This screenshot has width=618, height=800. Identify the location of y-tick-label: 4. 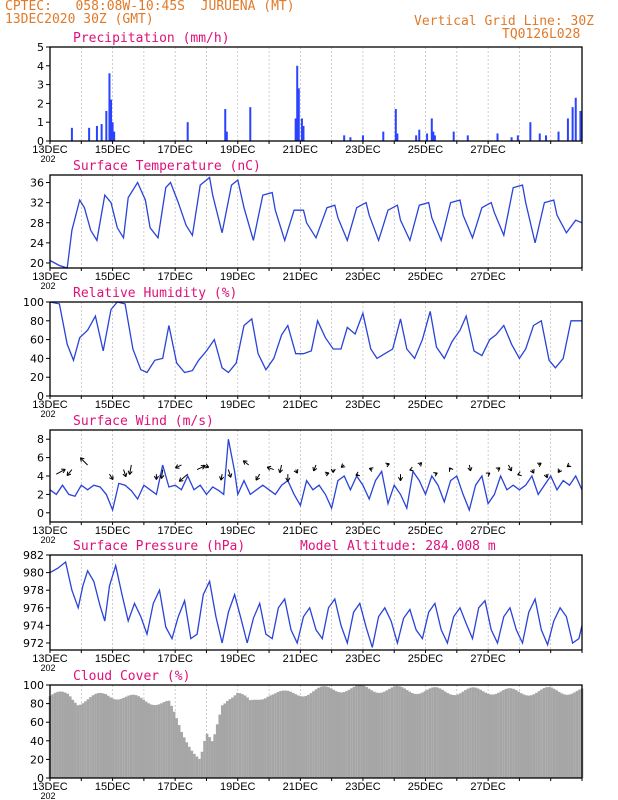
(40, 66).